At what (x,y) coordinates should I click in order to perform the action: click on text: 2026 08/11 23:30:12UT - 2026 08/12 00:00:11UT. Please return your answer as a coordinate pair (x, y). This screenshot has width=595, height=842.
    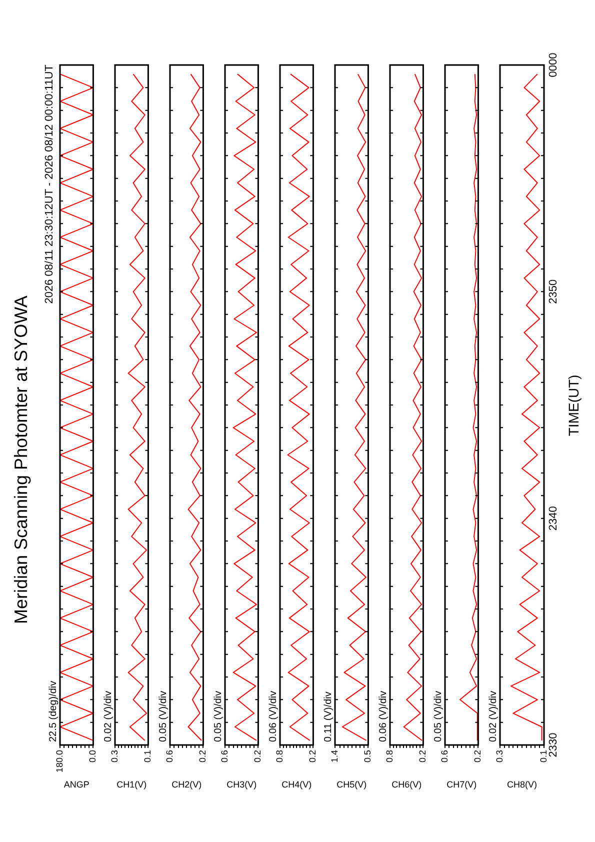
    Looking at the image, I should click on (49, 185).